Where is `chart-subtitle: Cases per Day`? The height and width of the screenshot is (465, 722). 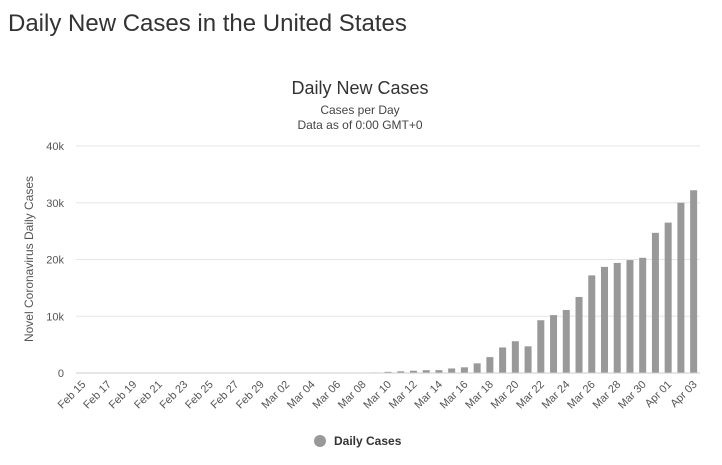 chart-subtitle: Cases per Day is located at coordinates (359, 110).